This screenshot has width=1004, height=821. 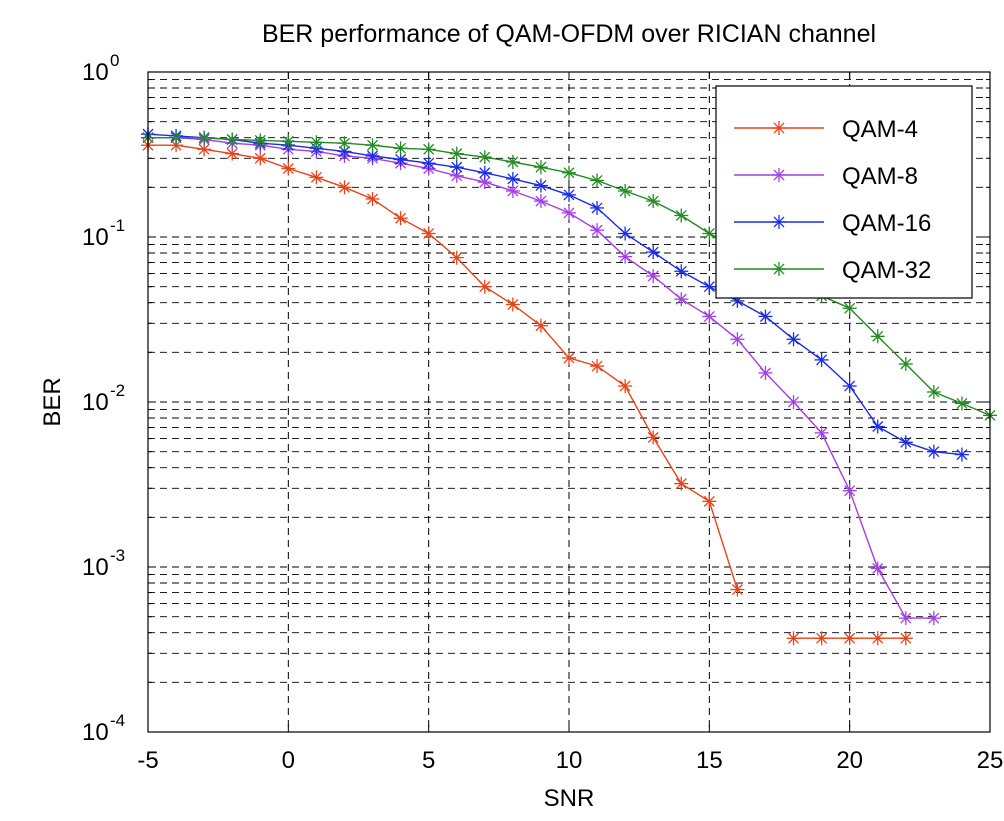 What do you see at coordinates (428, 760) in the screenshot?
I see `x-tick-label: 5` at bounding box center [428, 760].